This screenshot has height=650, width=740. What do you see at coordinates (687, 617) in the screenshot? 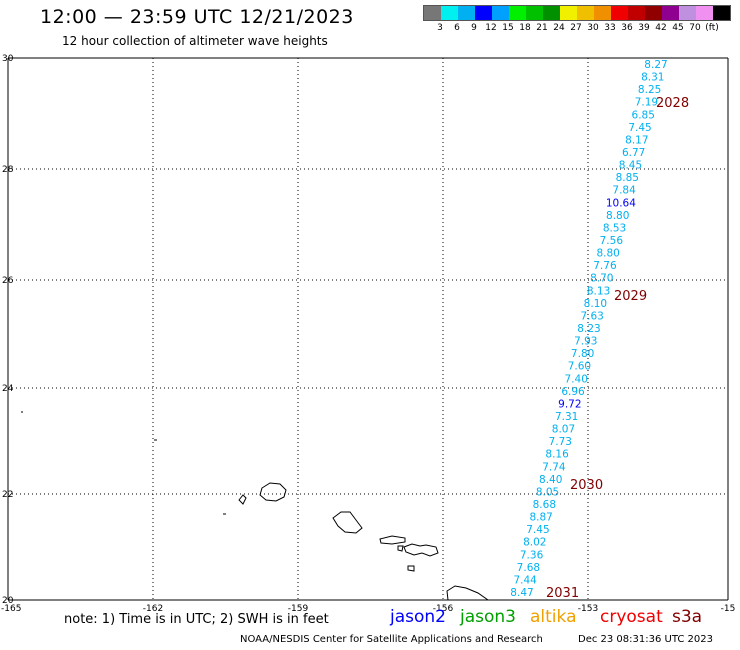
I see `legend-s3a: s3a` at bounding box center [687, 617].